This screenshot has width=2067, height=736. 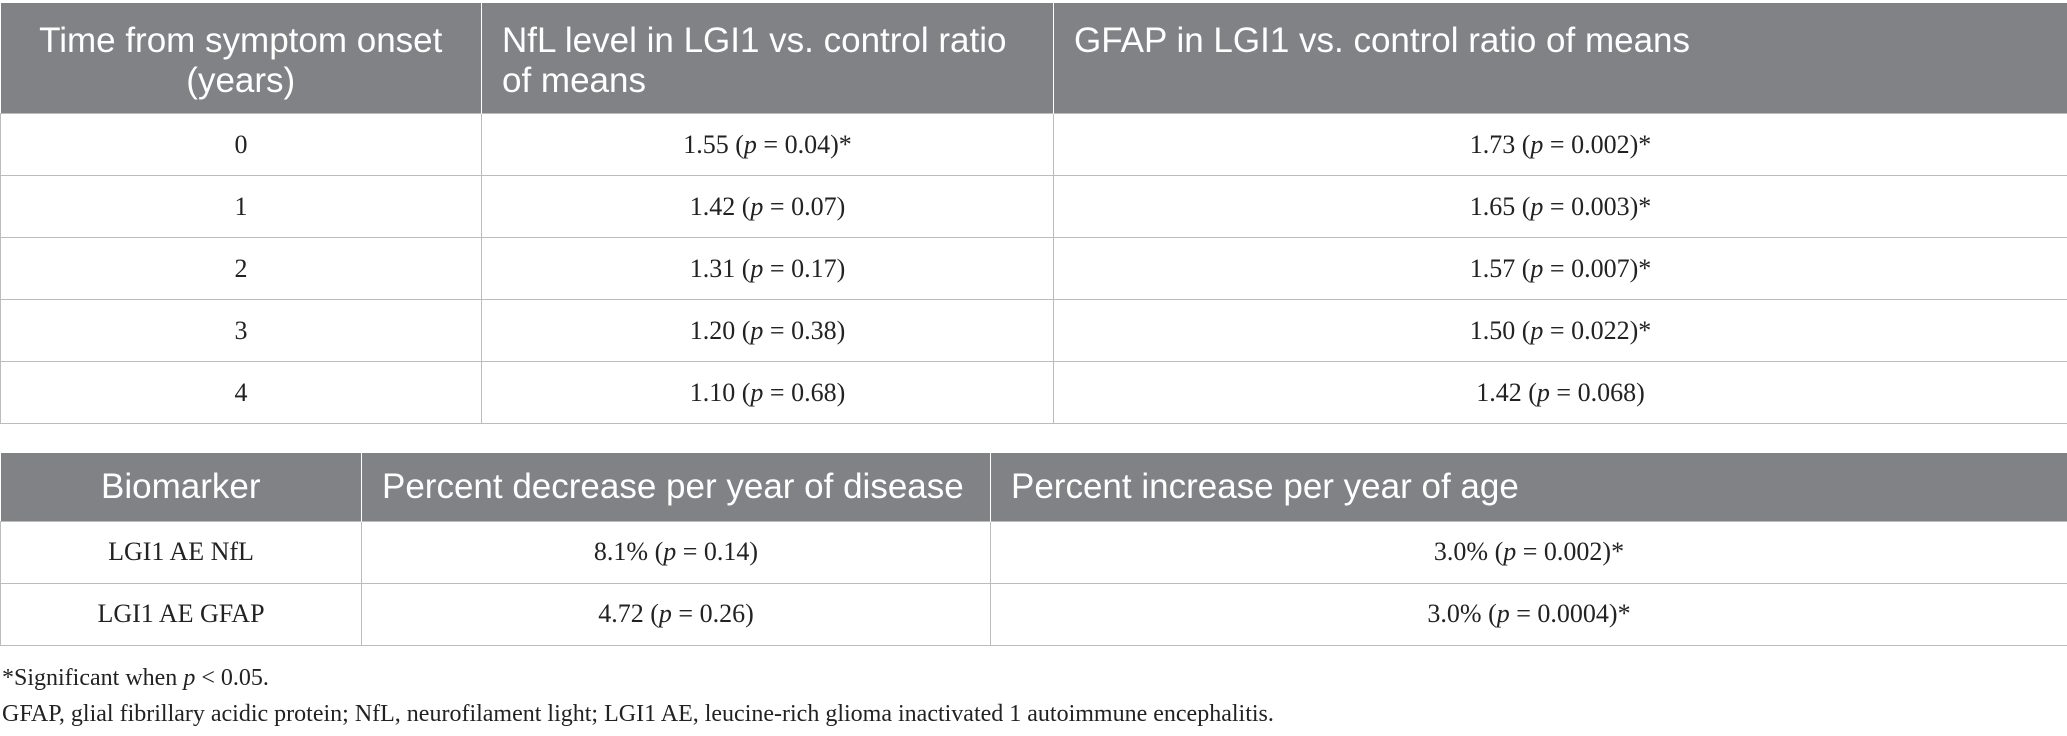 I want to click on nfl-ratio-cell: 1.10 (p = 0.68), so click(x=767, y=392).